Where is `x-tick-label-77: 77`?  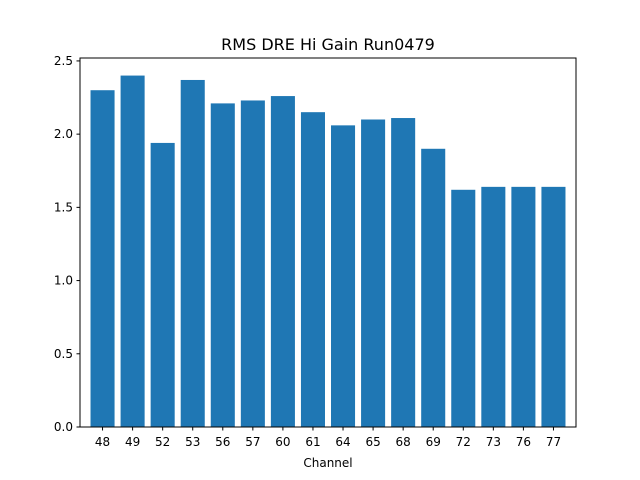
x-tick-label-77: 77 is located at coordinates (553, 442).